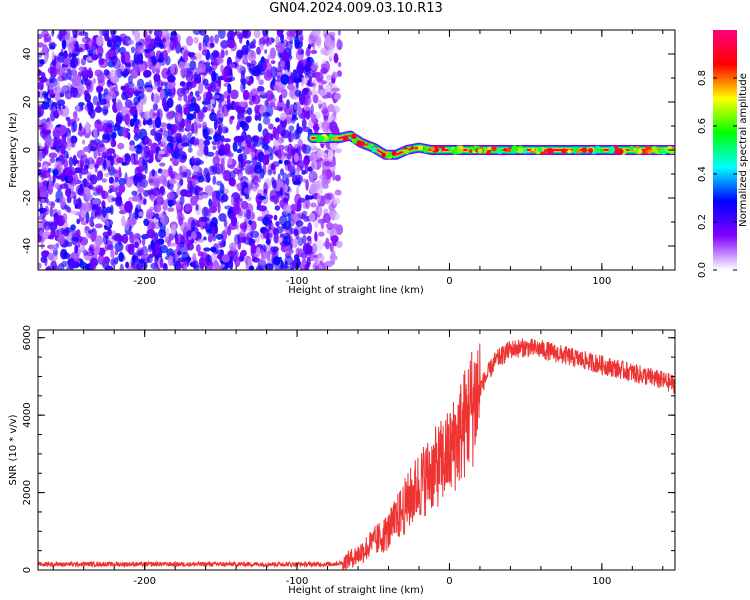  Describe the element at coordinates (702, 174) in the screenshot. I see `colorbar-tick-label: 0.4` at that location.